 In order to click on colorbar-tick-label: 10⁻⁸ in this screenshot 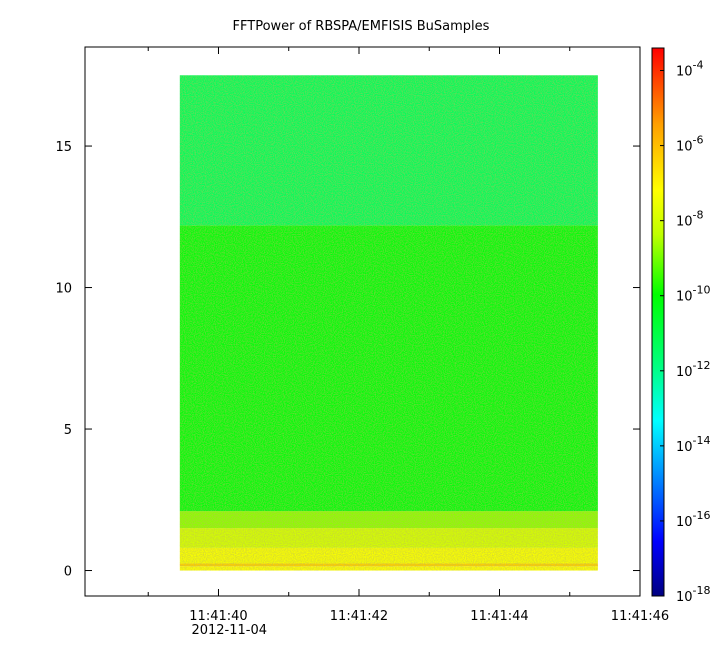, I will do `click(690, 219)`.